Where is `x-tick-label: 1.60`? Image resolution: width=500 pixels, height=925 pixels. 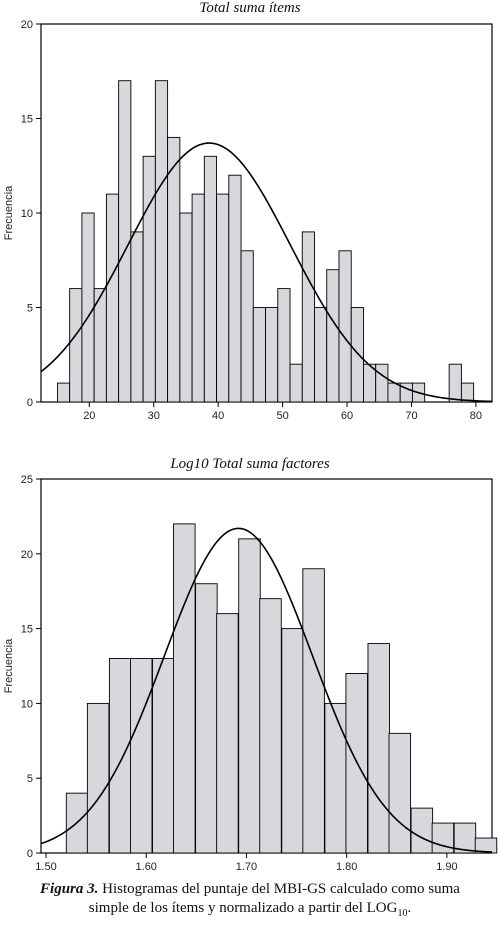
x-tick-label: 1.60 is located at coordinates (146, 867).